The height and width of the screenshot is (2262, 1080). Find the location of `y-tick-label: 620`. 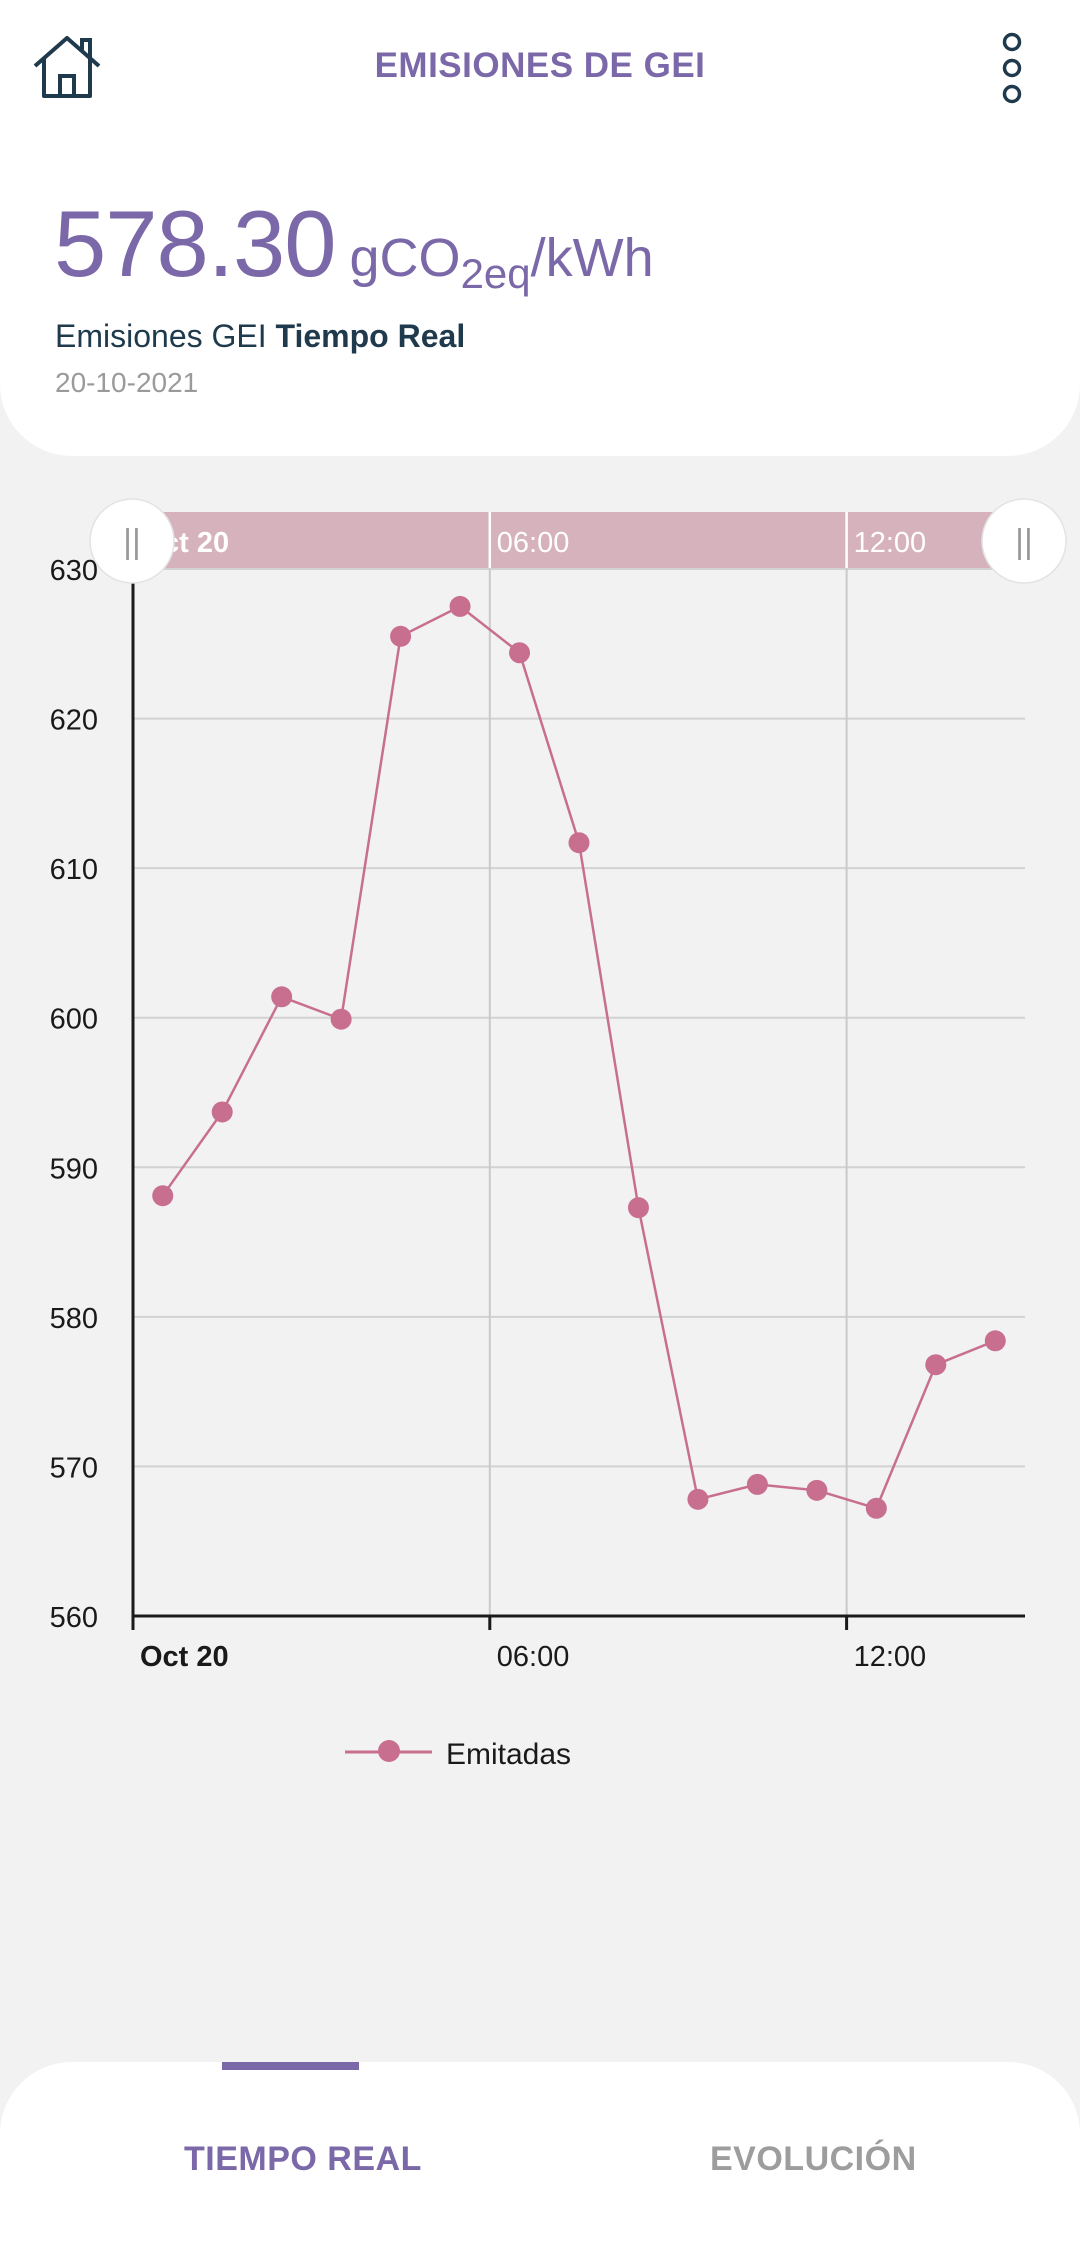

y-tick-label: 620 is located at coordinates (74, 721).